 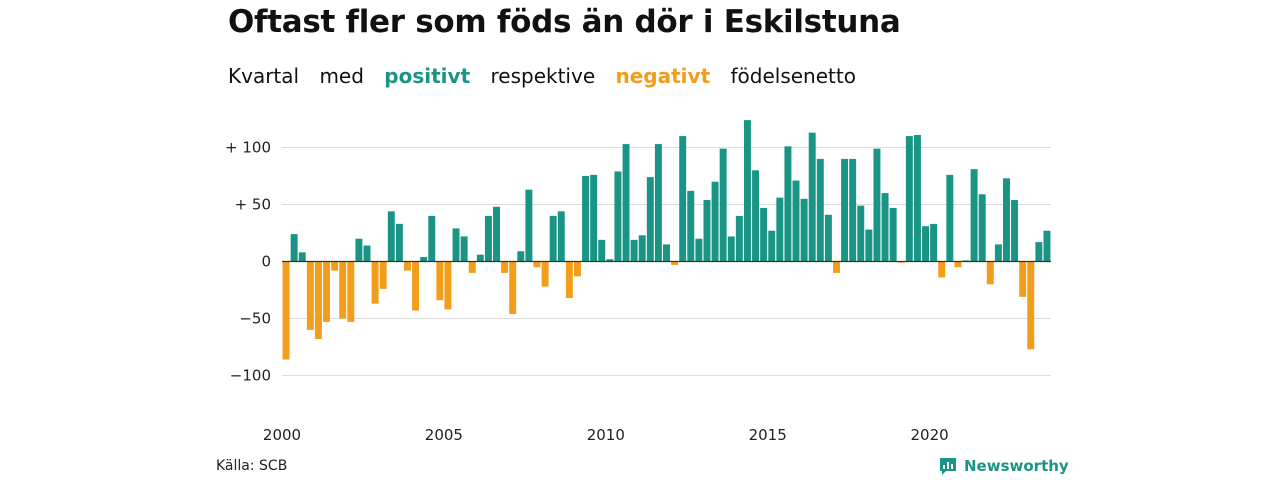 I want to click on y-tick-label: −50, so click(x=255, y=319).